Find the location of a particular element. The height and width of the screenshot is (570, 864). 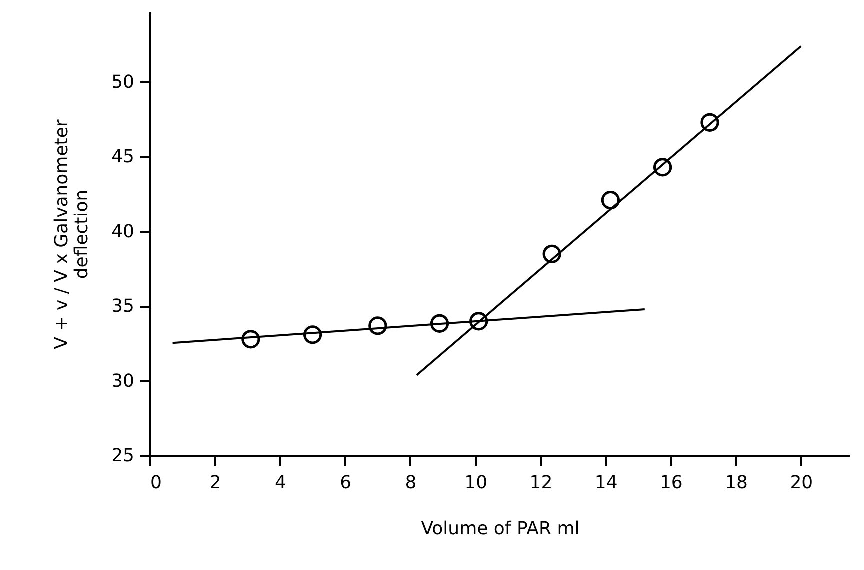

x-tick-label: 14 is located at coordinates (606, 483).